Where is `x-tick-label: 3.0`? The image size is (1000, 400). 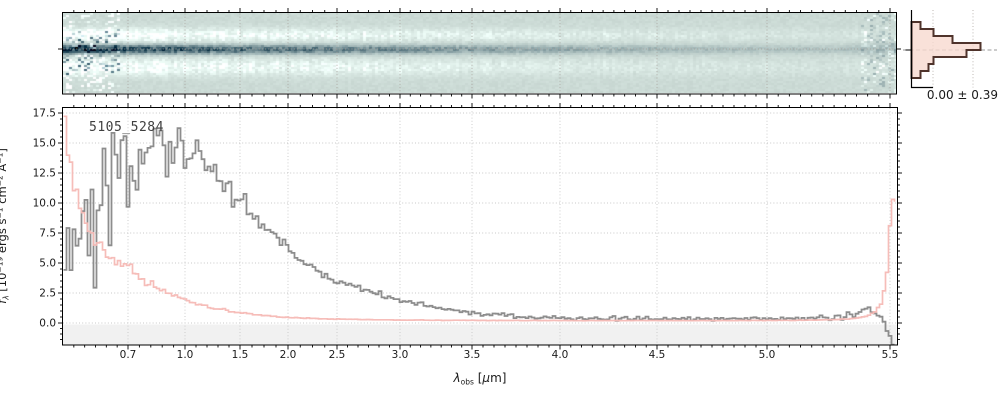 x-tick-label: 3.0 is located at coordinates (400, 355).